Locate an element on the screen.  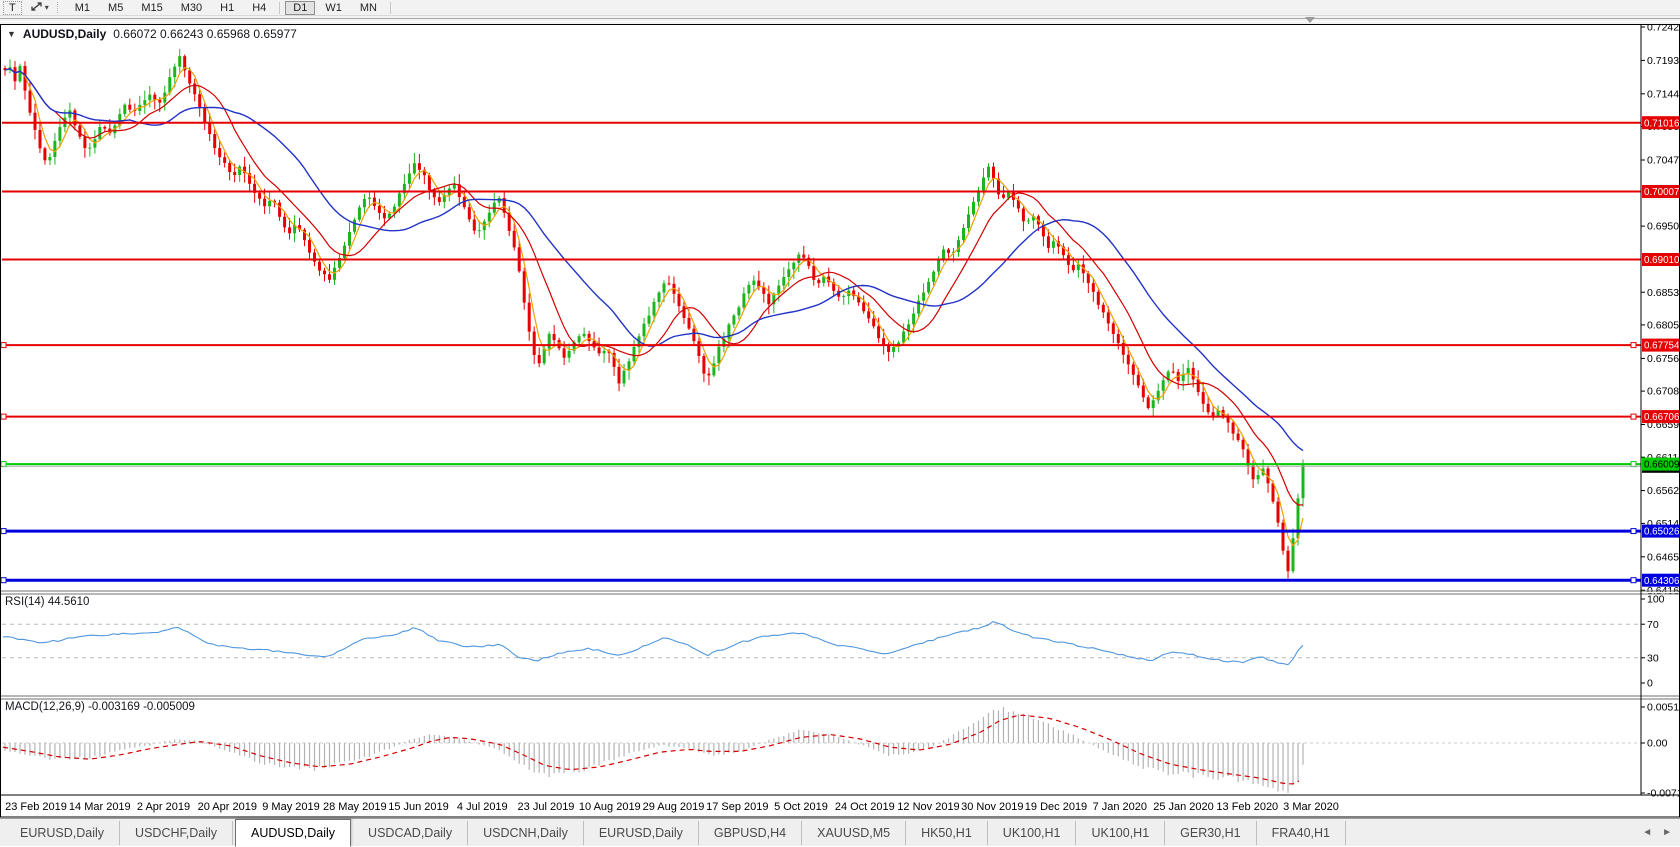
arrows-tool-button: ▾ is located at coordinates (39, 8).